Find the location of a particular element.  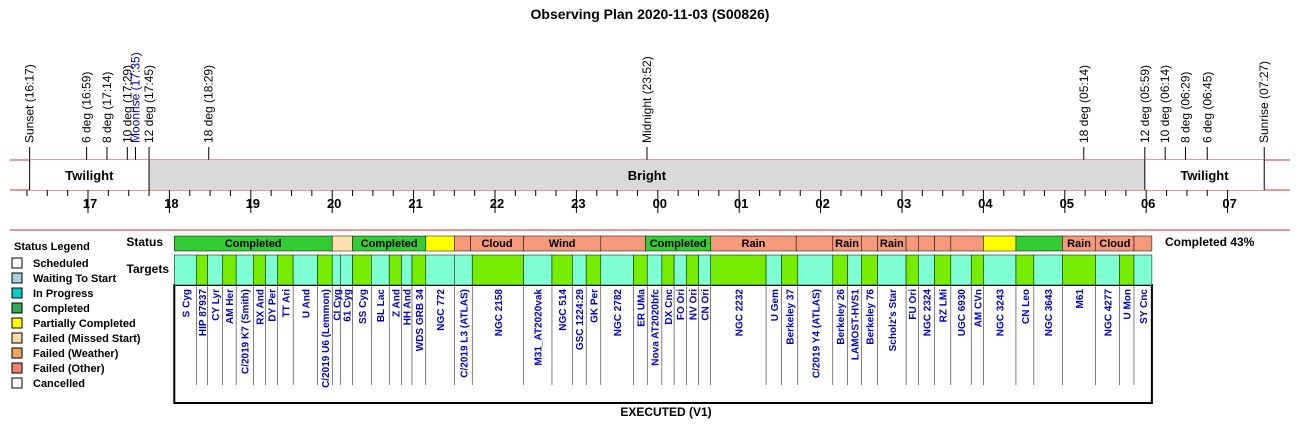

target-name: HIP 87937 is located at coordinates (203, 313).